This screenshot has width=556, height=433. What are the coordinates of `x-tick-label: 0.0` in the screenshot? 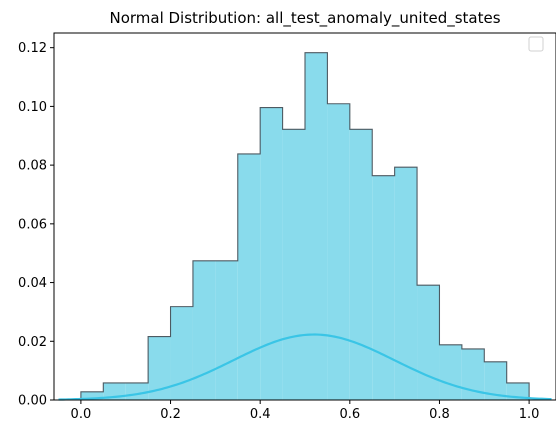 It's located at (81, 414).